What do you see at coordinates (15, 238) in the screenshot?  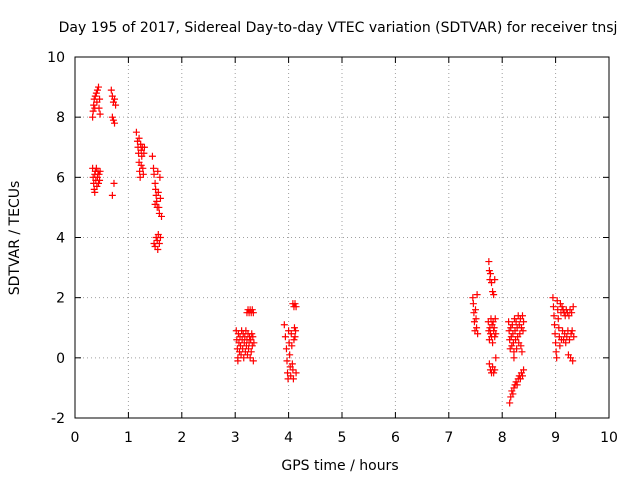 I see `y-axis-label: SDTVAR / TECUs` at bounding box center [15, 238].